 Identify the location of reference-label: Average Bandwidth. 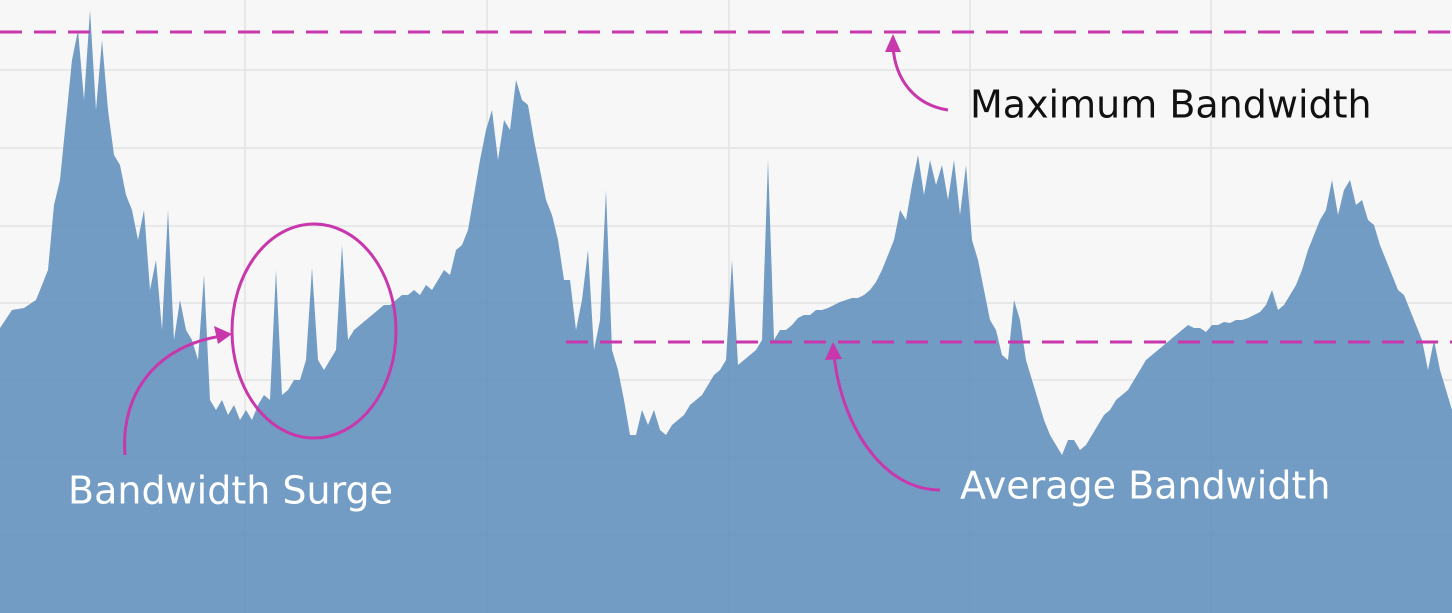
(1145, 486).